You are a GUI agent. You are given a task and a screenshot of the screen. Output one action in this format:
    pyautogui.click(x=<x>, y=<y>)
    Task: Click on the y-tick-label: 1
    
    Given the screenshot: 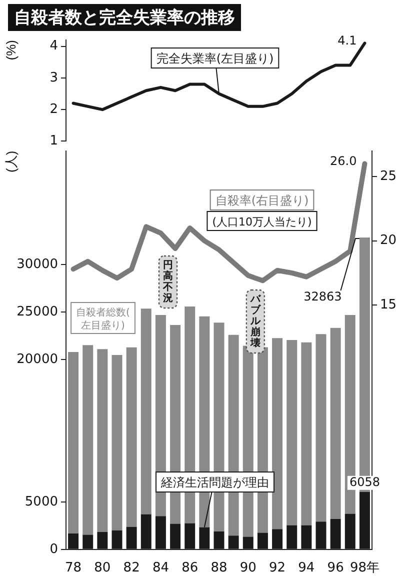 What is the action you would take?
    pyautogui.click(x=54, y=141)
    